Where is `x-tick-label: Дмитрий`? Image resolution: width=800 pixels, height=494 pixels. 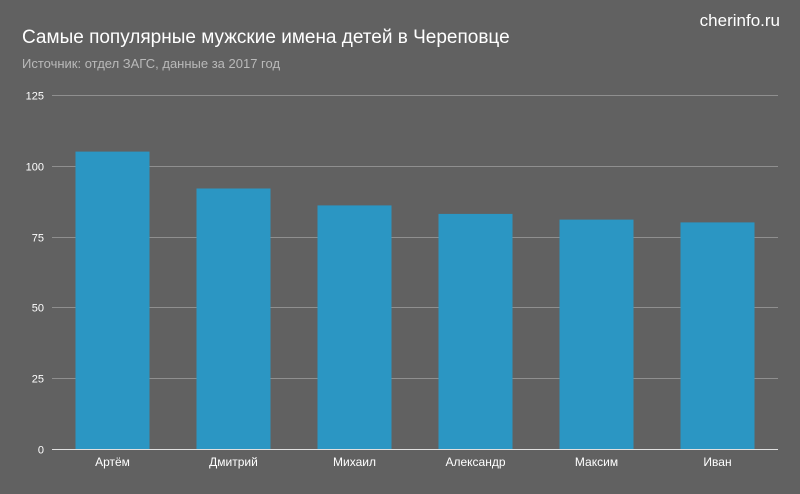 x-tick-label: Дмитрий is located at coordinates (233, 462).